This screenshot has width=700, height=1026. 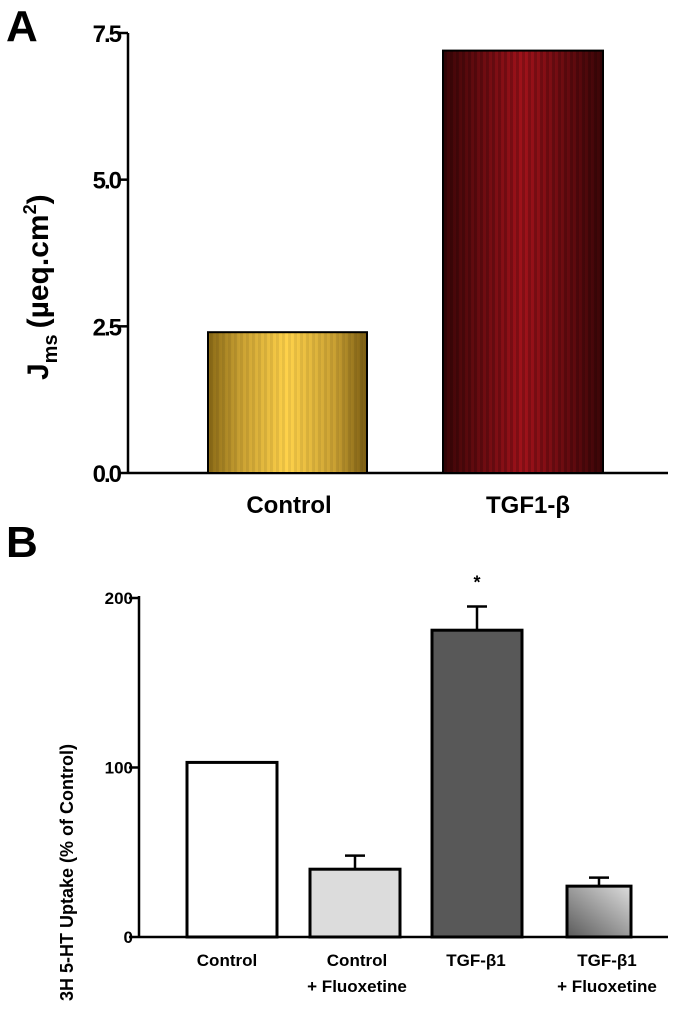 What do you see at coordinates (408, 505) in the screenshot?
I see `panel-a-categories: Control TGF1-β` at bounding box center [408, 505].